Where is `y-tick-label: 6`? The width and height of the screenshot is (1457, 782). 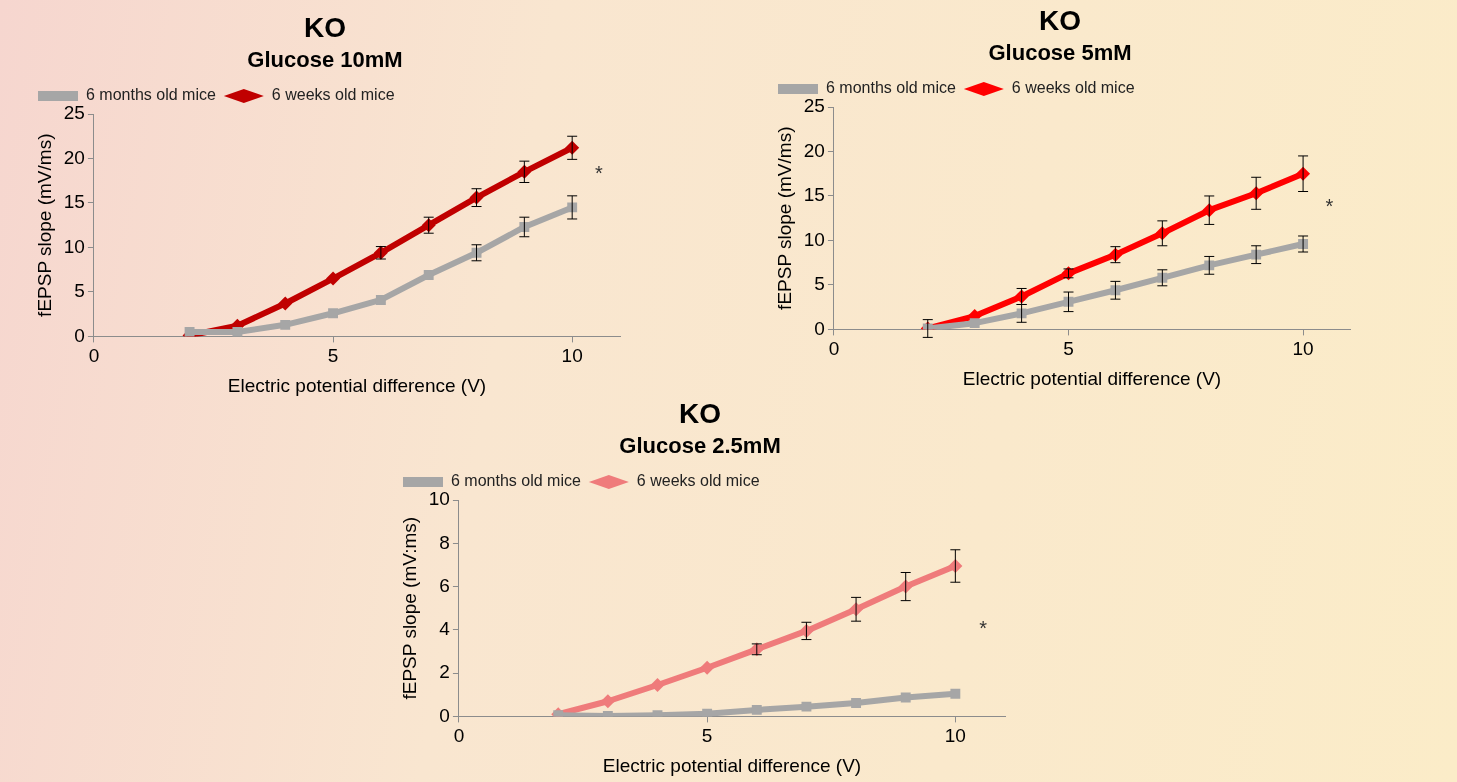
y-tick-label: 6 is located at coordinates (444, 585).